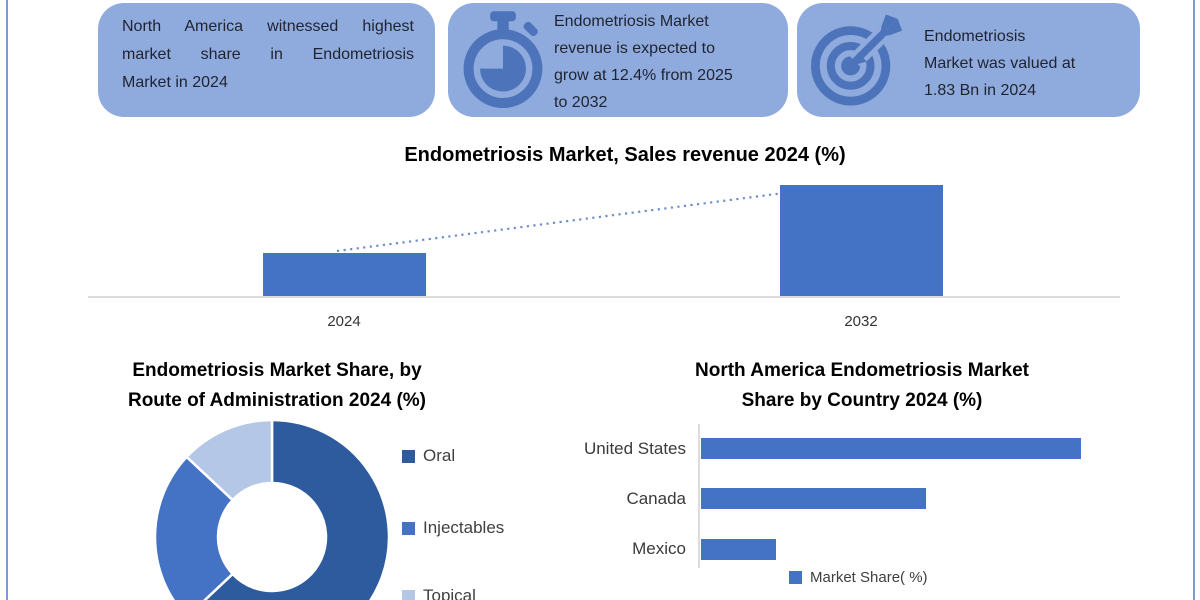 This screenshot has width=1200, height=600. What do you see at coordinates (738, 549) in the screenshot?
I see `bar-mexico` at bounding box center [738, 549].